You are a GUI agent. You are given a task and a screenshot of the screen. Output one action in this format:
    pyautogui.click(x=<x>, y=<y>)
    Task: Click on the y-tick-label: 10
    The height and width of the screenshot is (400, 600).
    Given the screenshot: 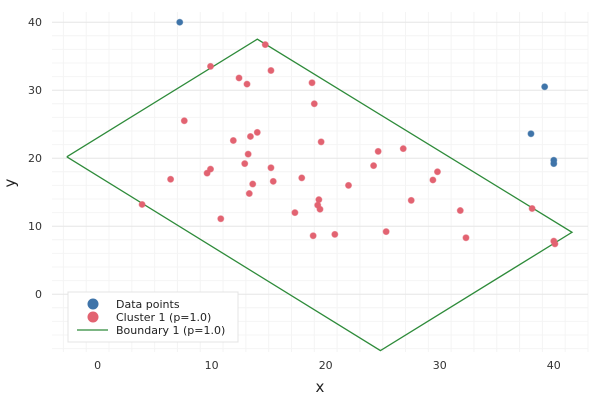 What is the action you would take?
    pyautogui.click(x=35, y=226)
    